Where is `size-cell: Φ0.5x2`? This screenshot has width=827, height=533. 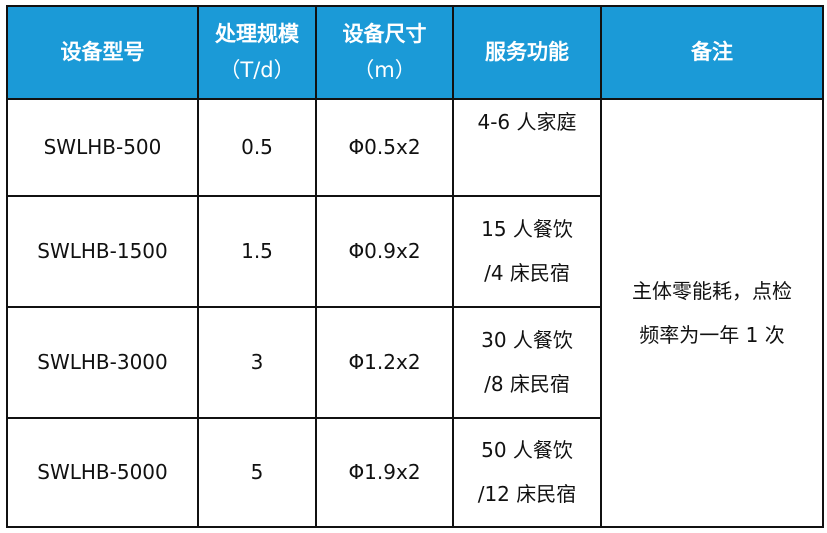
size-cell: Φ0.5x2 is located at coordinates (384, 147).